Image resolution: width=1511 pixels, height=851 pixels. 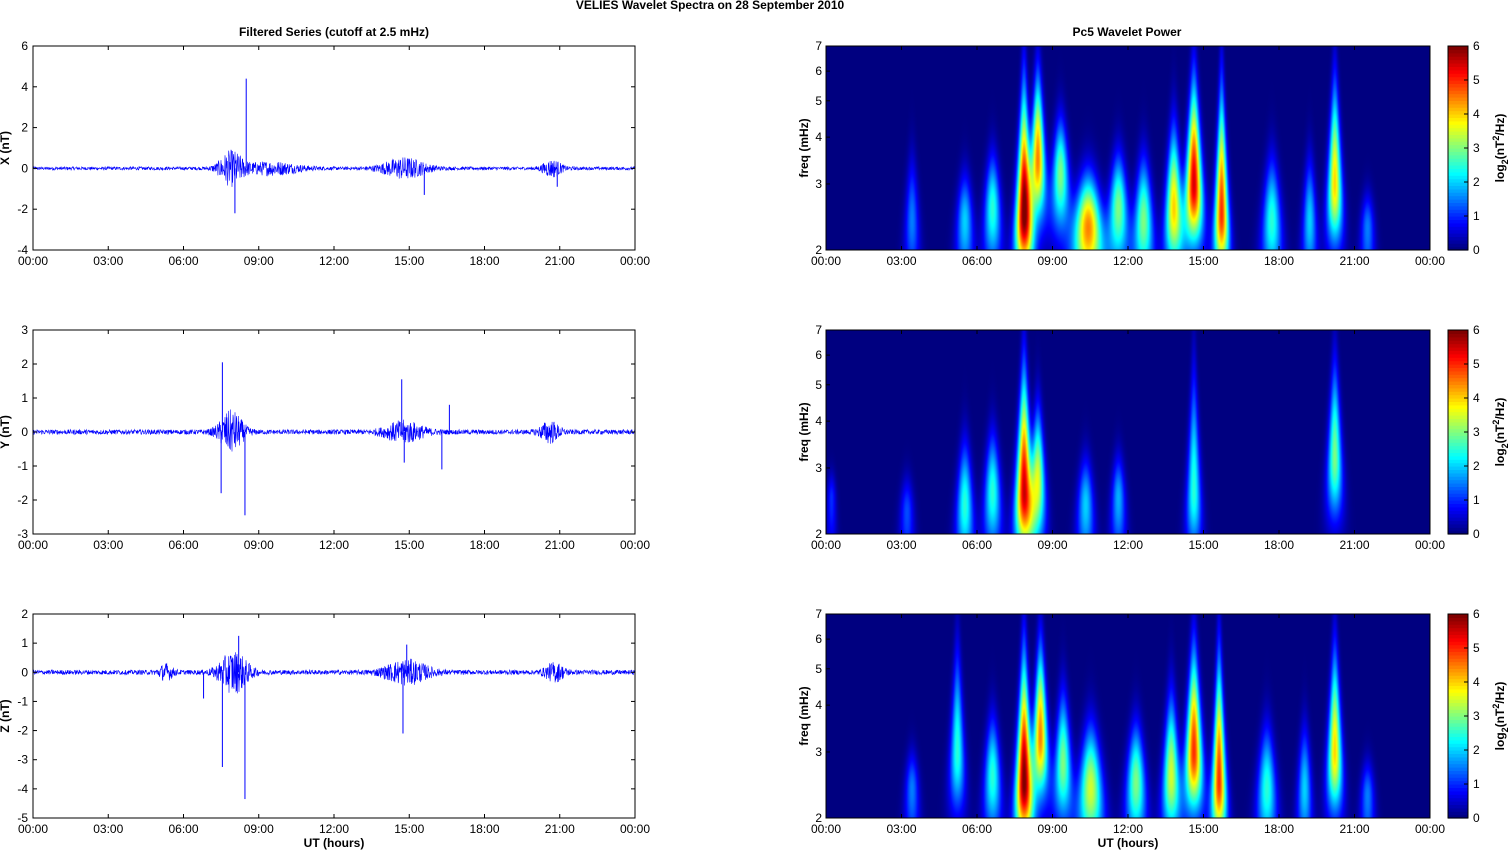 What do you see at coordinates (334, 829) in the screenshot?
I see `series-3-x-tick-label: 12:00` at bounding box center [334, 829].